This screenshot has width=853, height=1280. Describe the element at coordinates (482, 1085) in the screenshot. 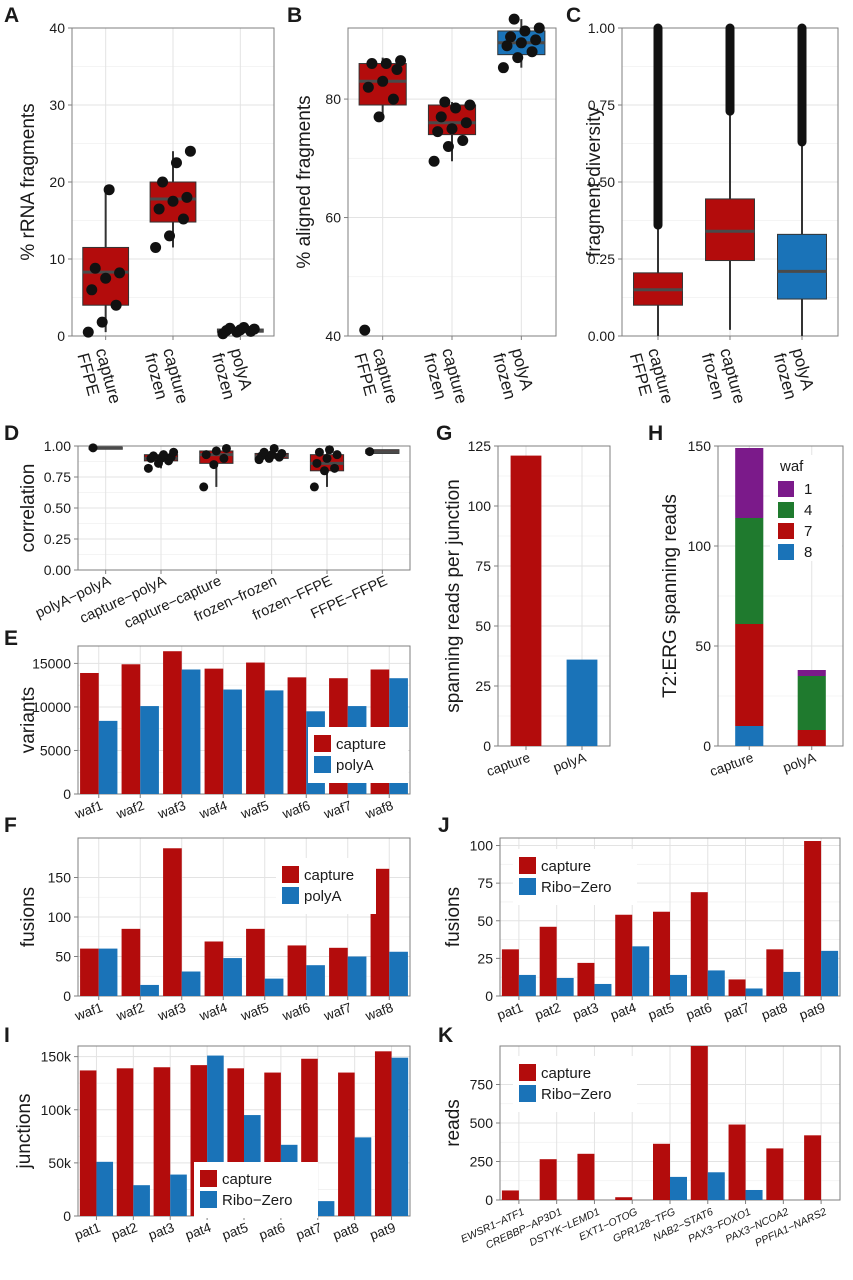

I see `y-tick-label: 750` at that location.